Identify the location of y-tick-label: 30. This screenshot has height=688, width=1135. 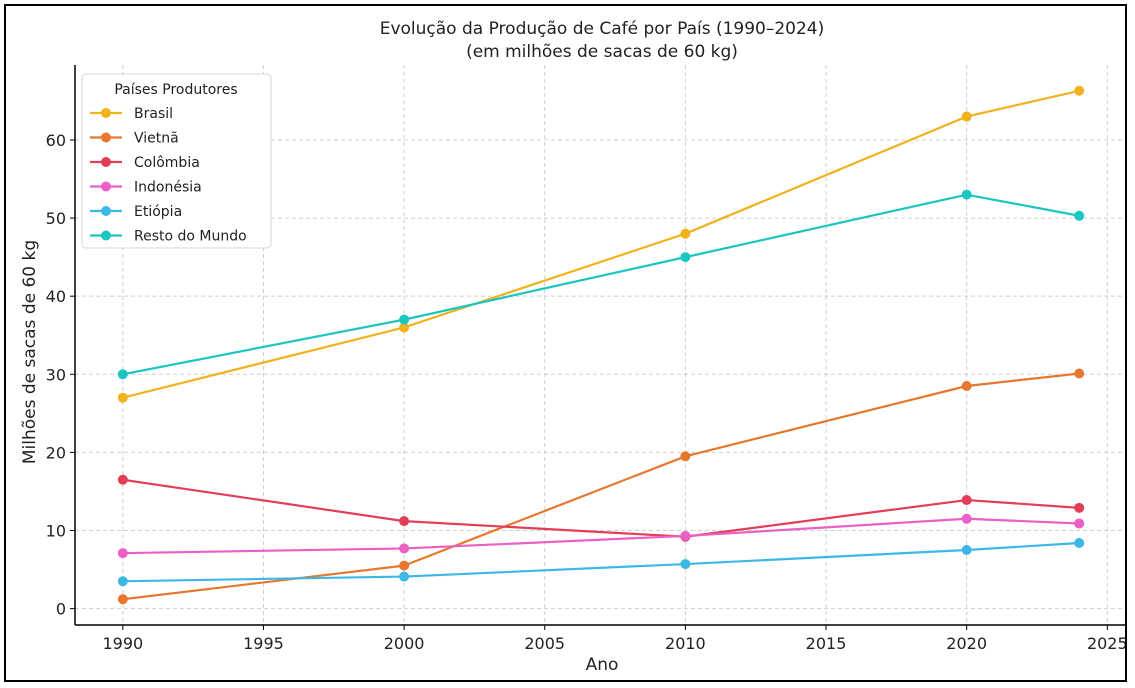
(56, 374).